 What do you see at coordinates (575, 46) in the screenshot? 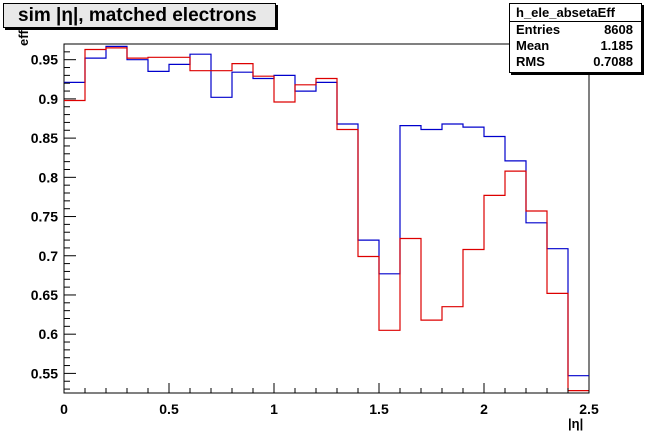
I see `stats-row-mean: Mean 1.185` at bounding box center [575, 46].